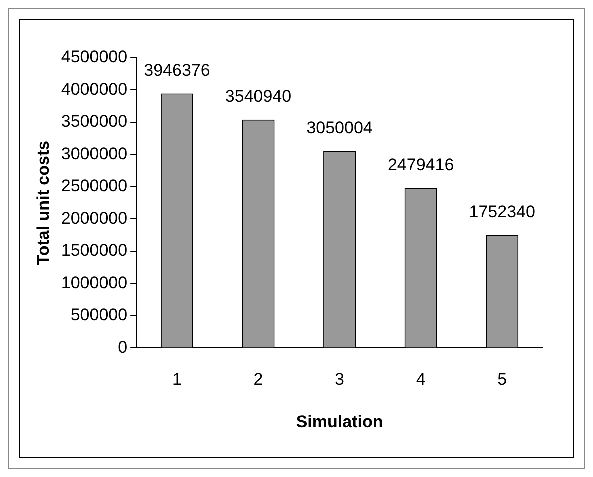  What do you see at coordinates (94, 282) in the screenshot?
I see `y-tick-label: 1000000` at bounding box center [94, 282].